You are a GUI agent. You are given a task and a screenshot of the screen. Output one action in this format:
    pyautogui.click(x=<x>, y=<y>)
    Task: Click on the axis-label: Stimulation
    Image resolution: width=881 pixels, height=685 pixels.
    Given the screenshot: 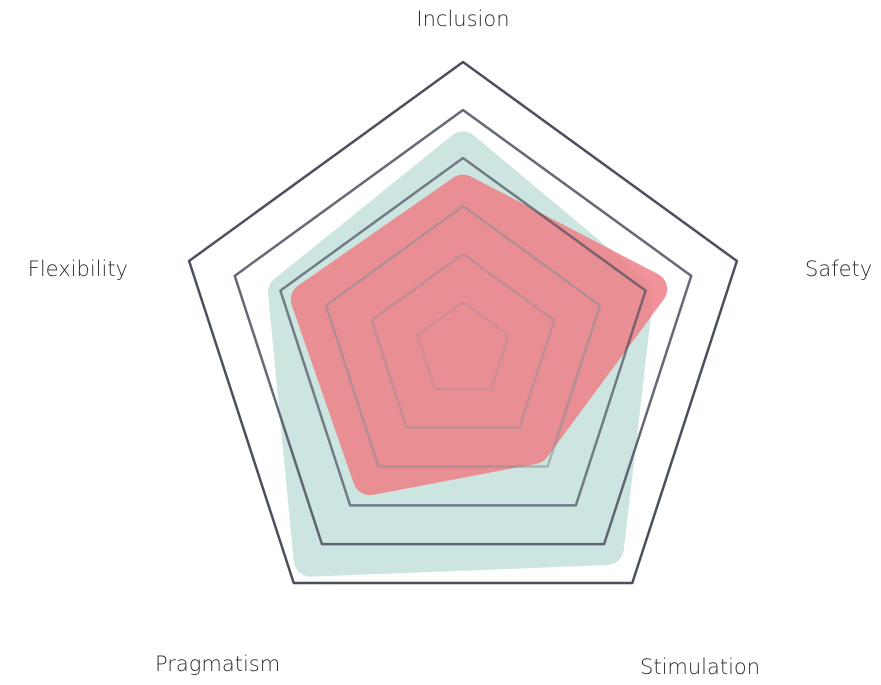 What is the action you would take?
    pyautogui.click(x=700, y=667)
    